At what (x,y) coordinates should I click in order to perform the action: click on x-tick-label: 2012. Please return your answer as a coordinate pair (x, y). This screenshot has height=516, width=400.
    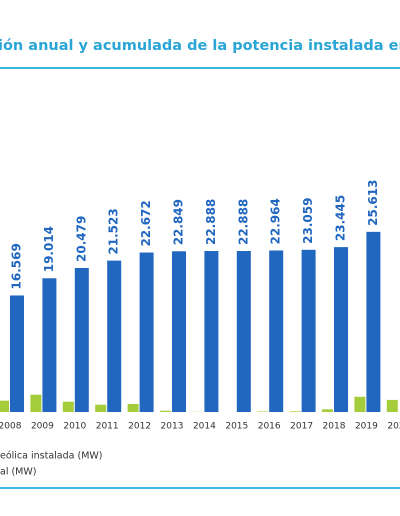
    Looking at the image, I should click on (139, 427).